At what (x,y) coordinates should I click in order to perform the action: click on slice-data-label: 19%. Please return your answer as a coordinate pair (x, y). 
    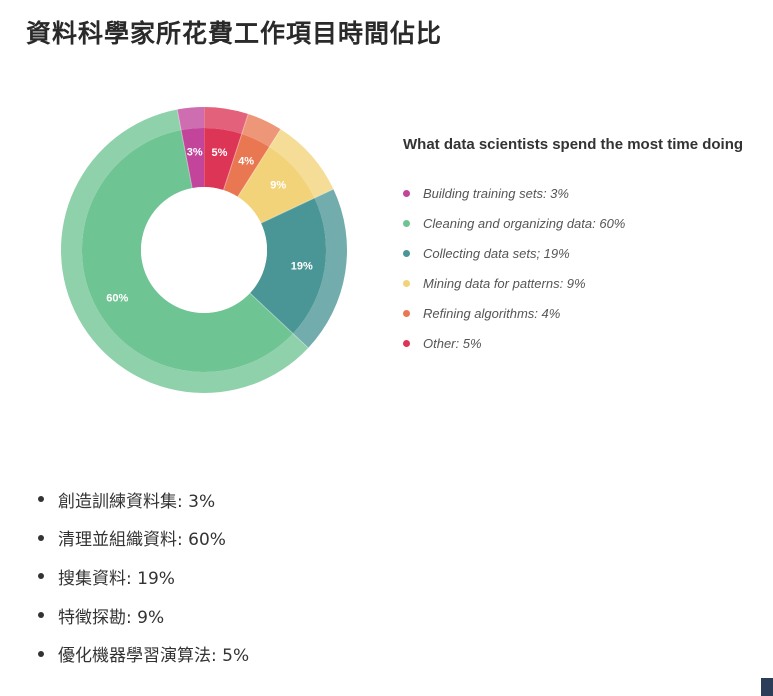
    Looking at the image, I should click on (302, 266).